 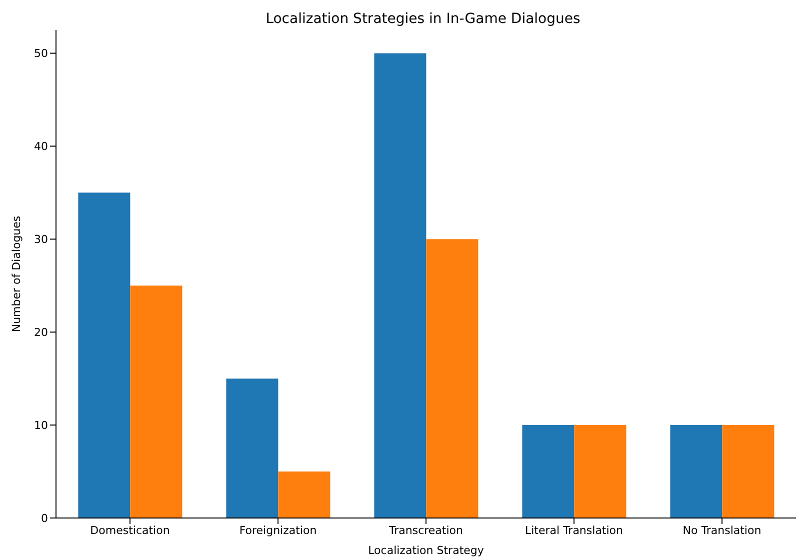 What do you see at coordinates (722, 530) in the screenshot?
I see `x-tick-label: No Translation` at bounding box center [722, 530].